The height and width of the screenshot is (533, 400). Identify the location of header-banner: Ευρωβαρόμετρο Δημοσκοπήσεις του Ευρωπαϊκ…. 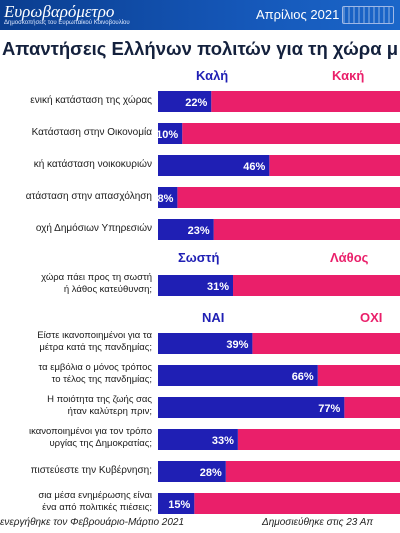
(200, 15).